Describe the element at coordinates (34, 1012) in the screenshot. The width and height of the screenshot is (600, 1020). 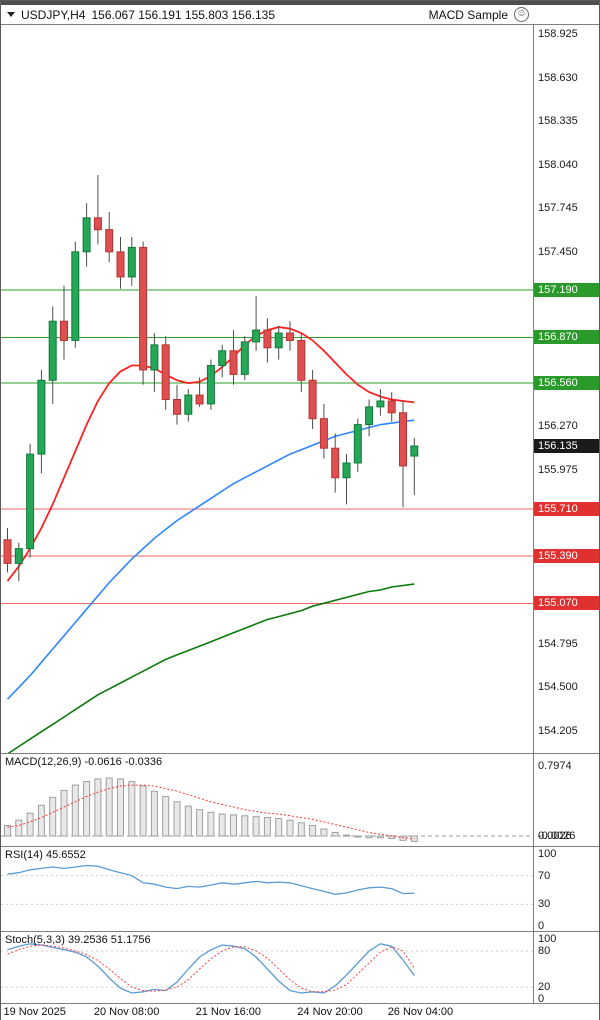
I see `time-axis-label: 19 Nov 2025` at that location.